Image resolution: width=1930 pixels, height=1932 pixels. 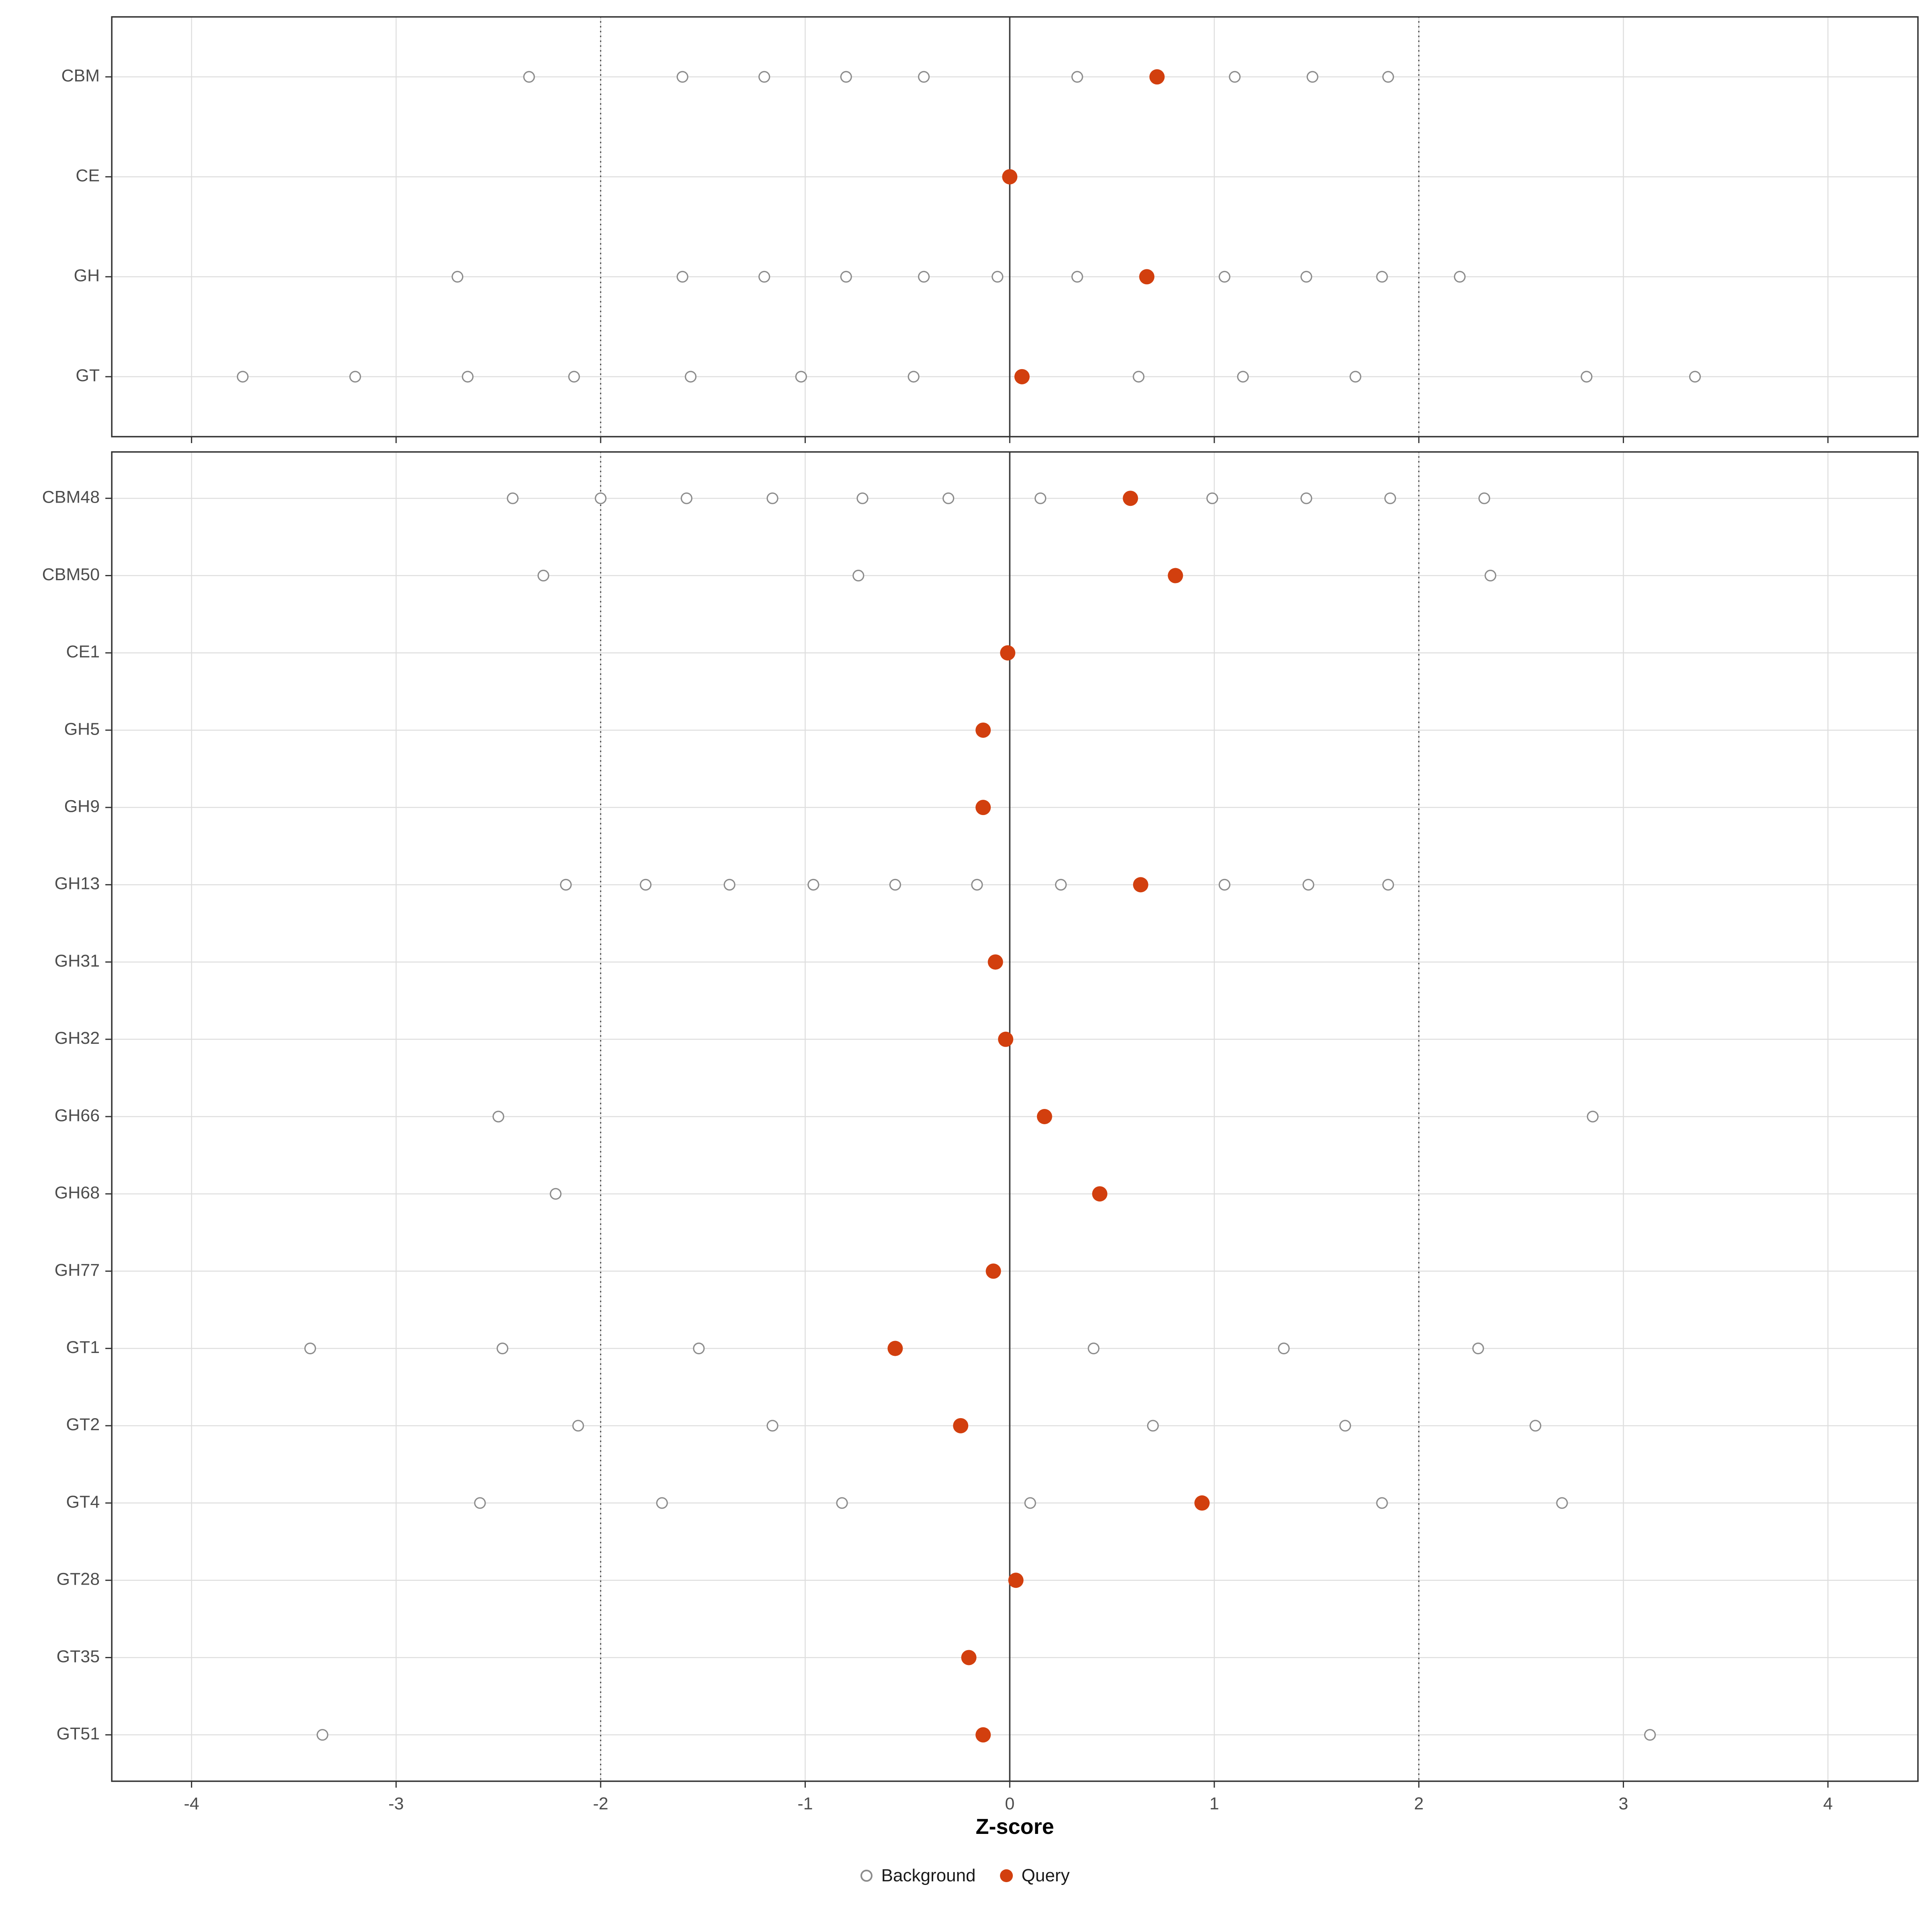 I want to click on category-label: GH9, so click(x=82, y=806).